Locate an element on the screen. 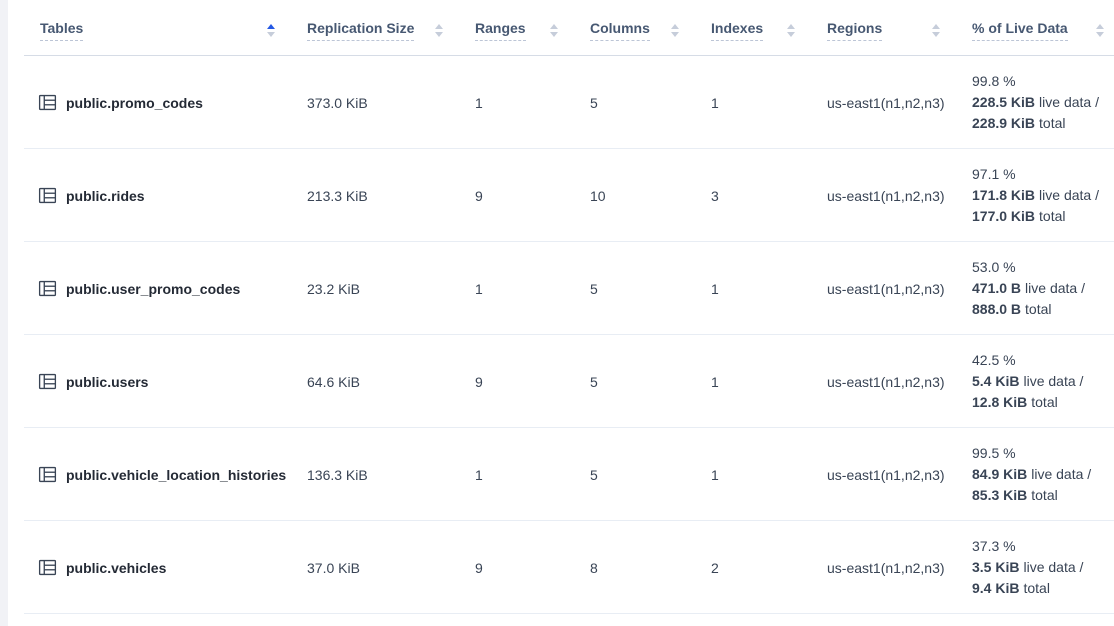 Image resolution: width=1114 pixels, height=626 pixels. live-data-cell: 42.5 % 5.4 KiB live data / 12.8 KiB total is located at coordinates (1043, 381).